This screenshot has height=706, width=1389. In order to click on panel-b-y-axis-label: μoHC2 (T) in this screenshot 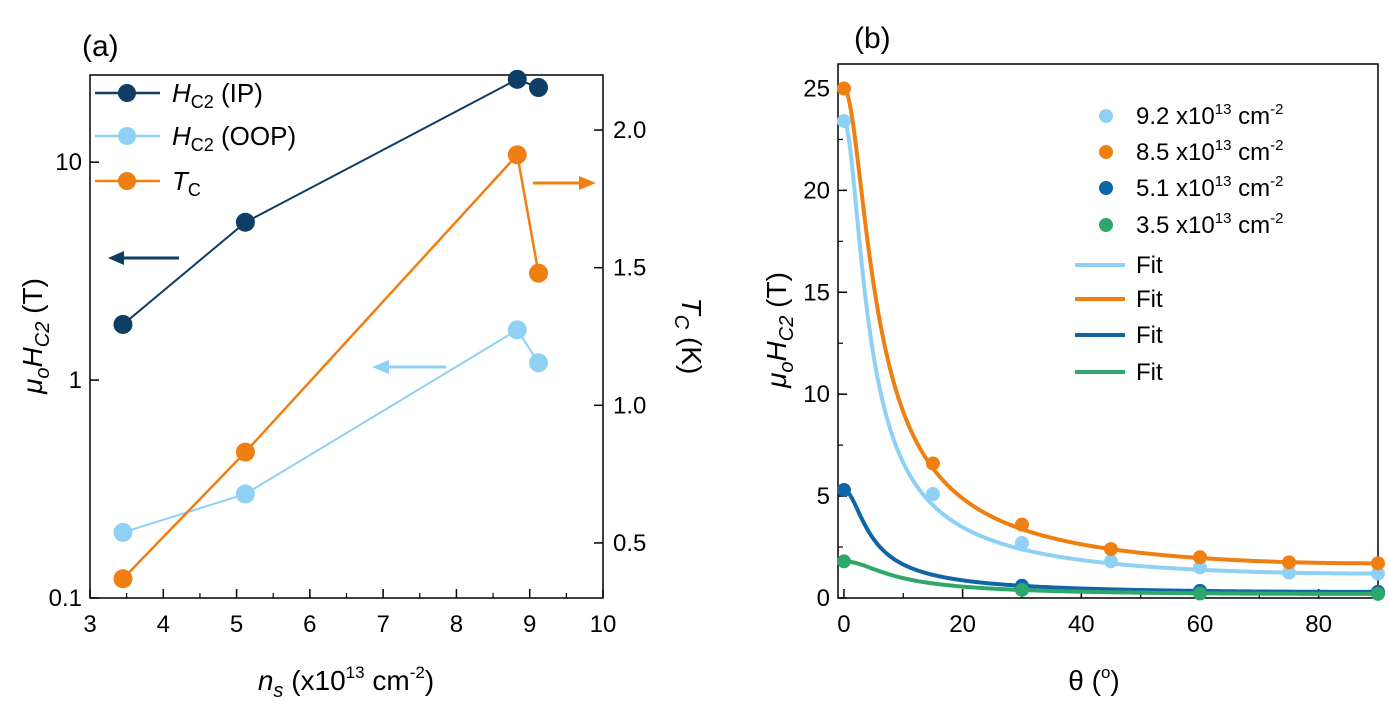, I will do `click(779, 330)`.